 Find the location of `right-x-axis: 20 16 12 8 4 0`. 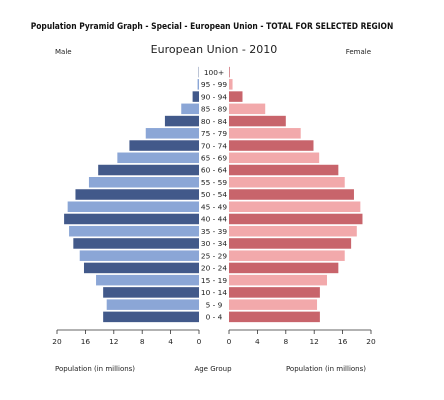

right-x-axis: 20 16 12 8 4 0 is located at coordinates (301, 337).